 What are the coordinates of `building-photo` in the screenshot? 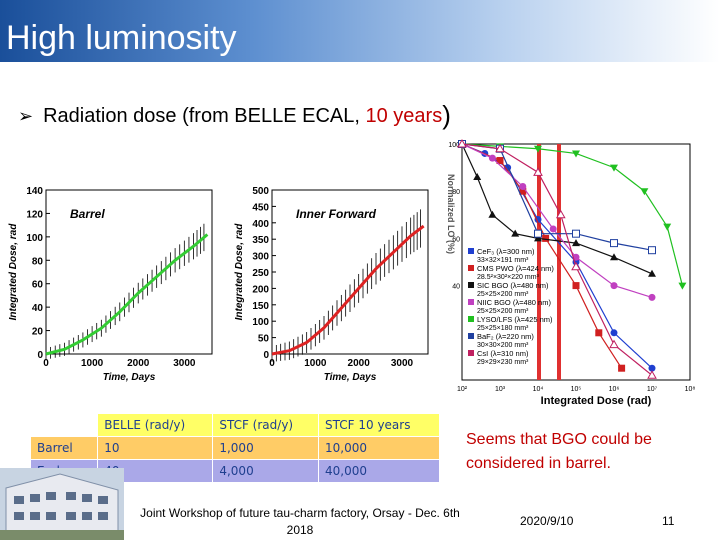 It's located at (62, 504).